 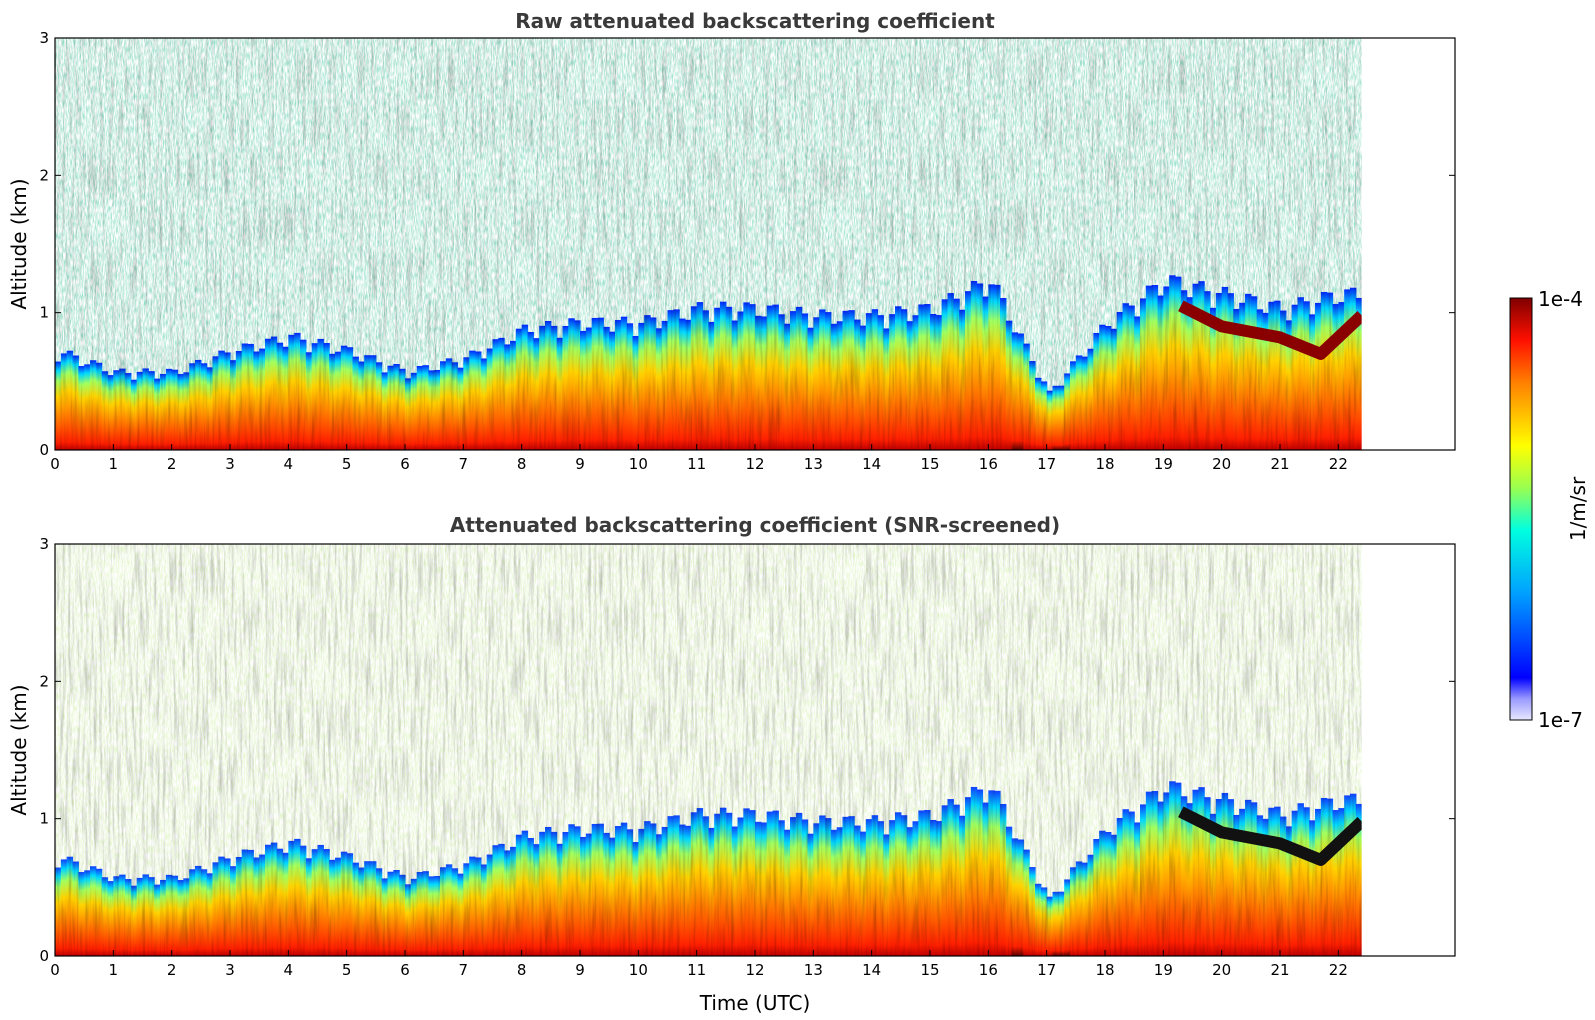 I want to click on colorbar: 1e-4 1e-7 1/m/sr, so click(x=1549, y=509).